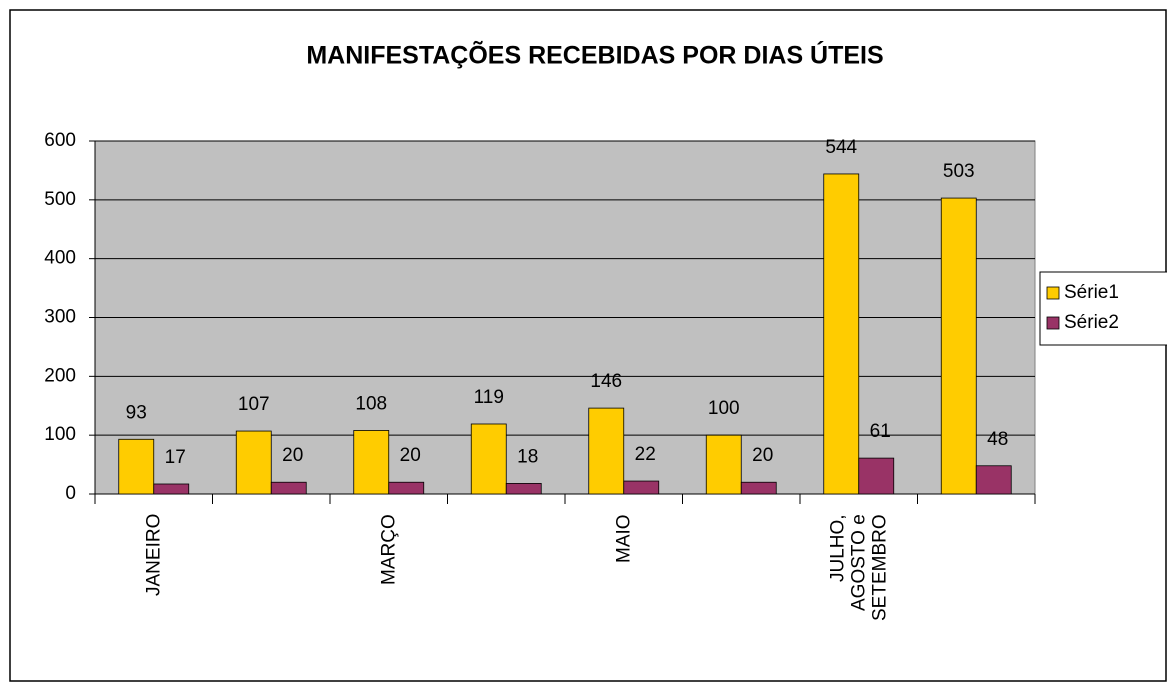 The image size is (1167, 682). I want to click on x-tick-label: MARÇO, so click(389, 549).